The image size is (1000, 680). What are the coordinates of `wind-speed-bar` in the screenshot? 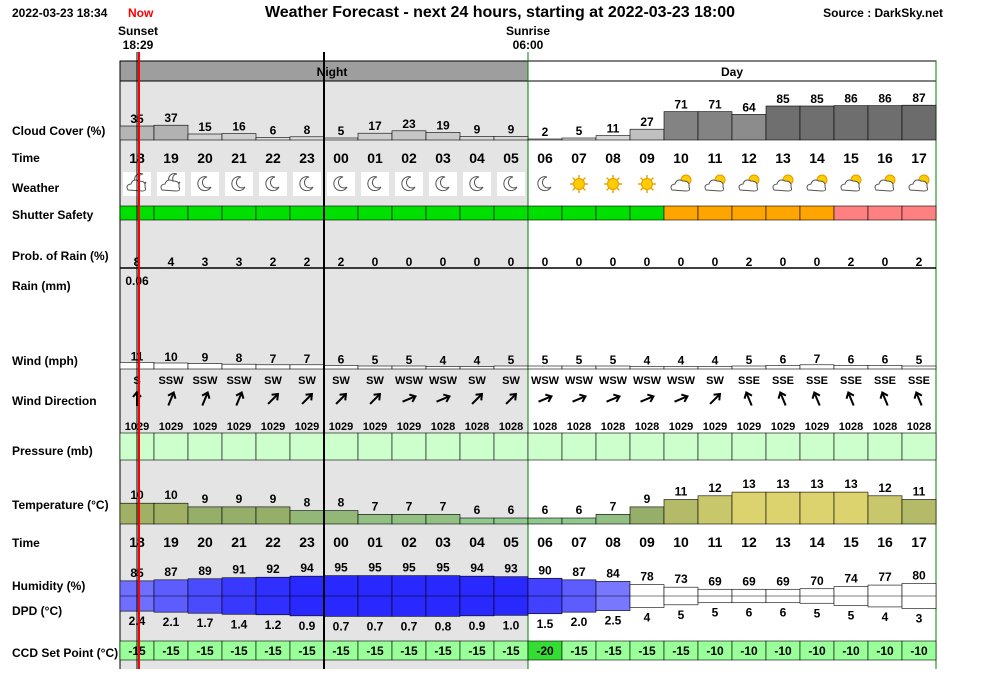 It's located at (919, 367).